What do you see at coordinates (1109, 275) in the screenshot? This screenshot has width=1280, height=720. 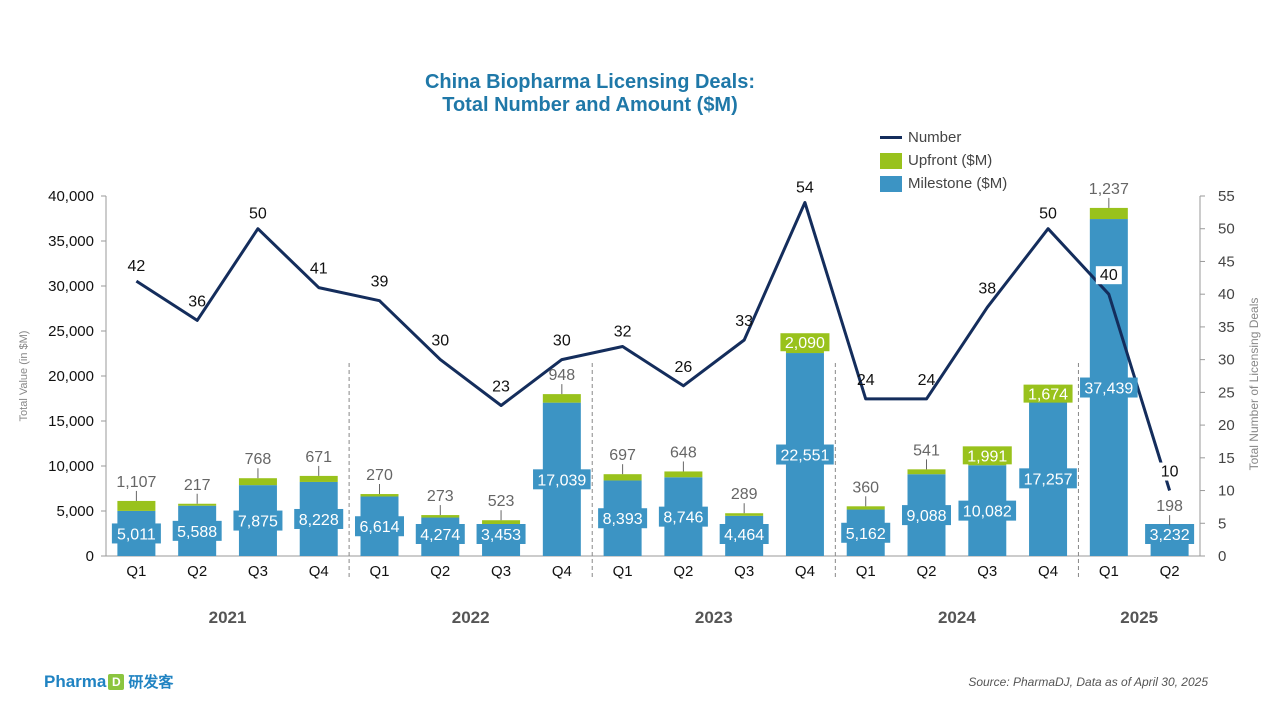 I see `number-data-label: 40` at bounding box center [1109, 275].